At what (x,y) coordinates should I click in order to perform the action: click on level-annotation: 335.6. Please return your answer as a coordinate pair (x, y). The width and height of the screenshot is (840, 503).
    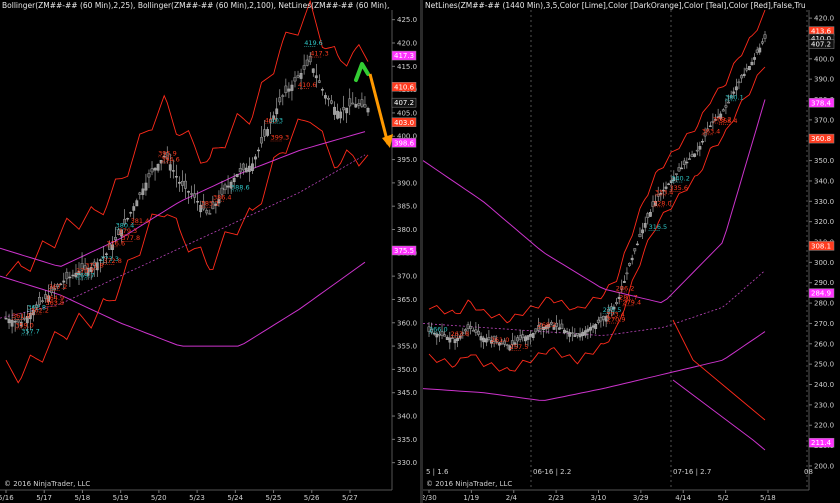
    Looking at the image, I should click on (678, 188).